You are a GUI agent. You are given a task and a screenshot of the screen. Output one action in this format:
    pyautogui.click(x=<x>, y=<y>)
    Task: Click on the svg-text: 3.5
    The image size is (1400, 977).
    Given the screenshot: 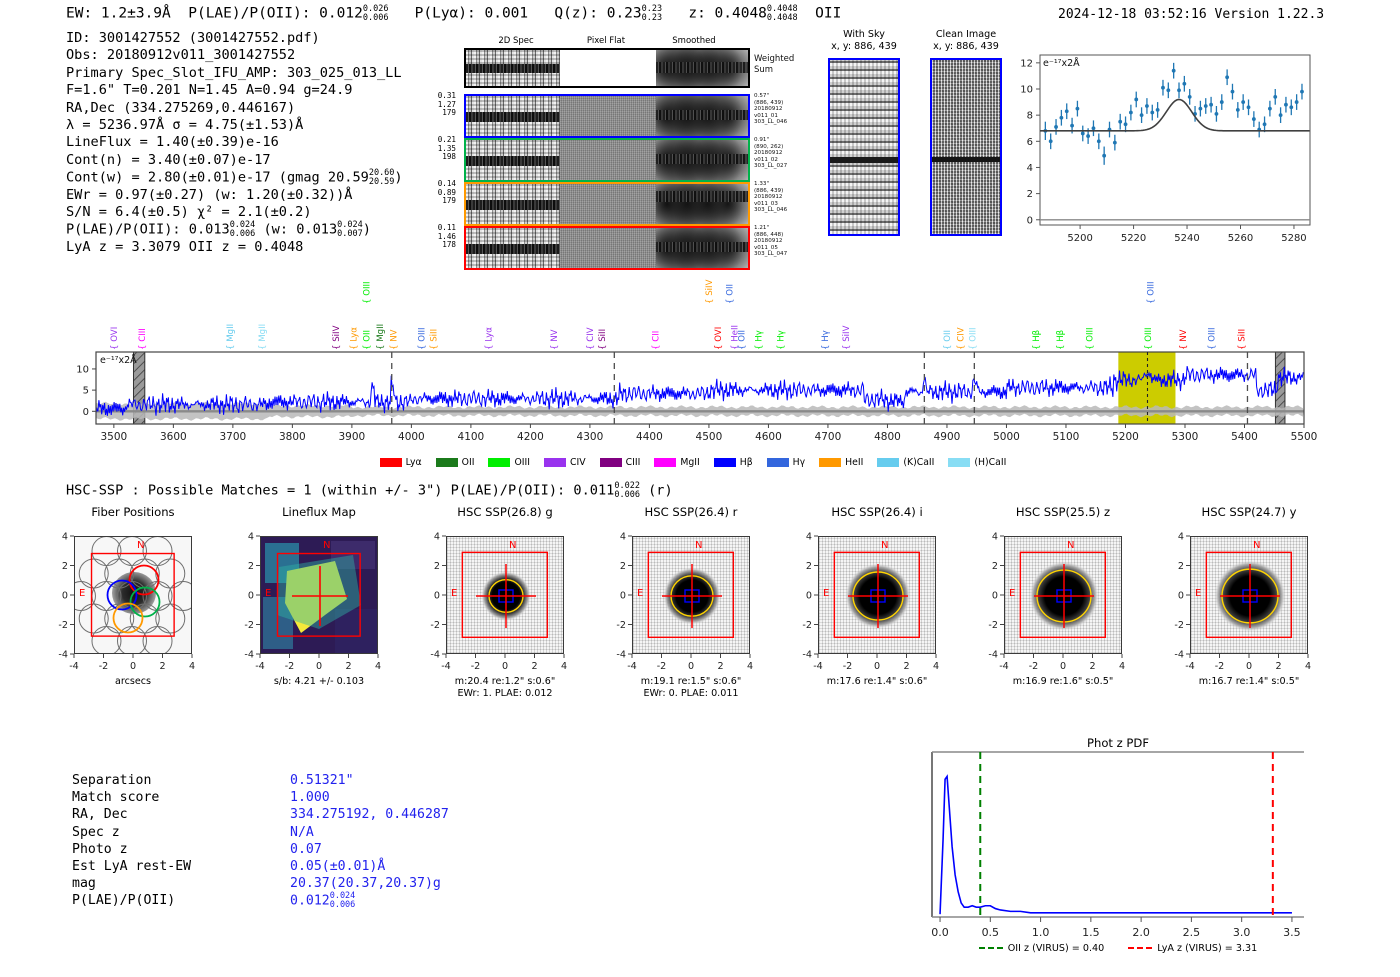 What is the action you would take?
    pyautogui.click(x=1292, y=932)
    